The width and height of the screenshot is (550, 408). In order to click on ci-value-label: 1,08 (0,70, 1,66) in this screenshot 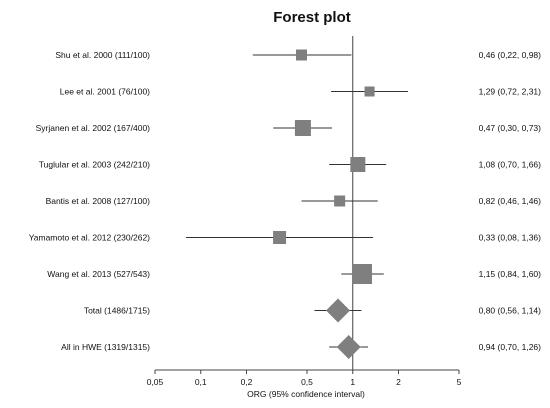, I will do `click(510, 165)`.